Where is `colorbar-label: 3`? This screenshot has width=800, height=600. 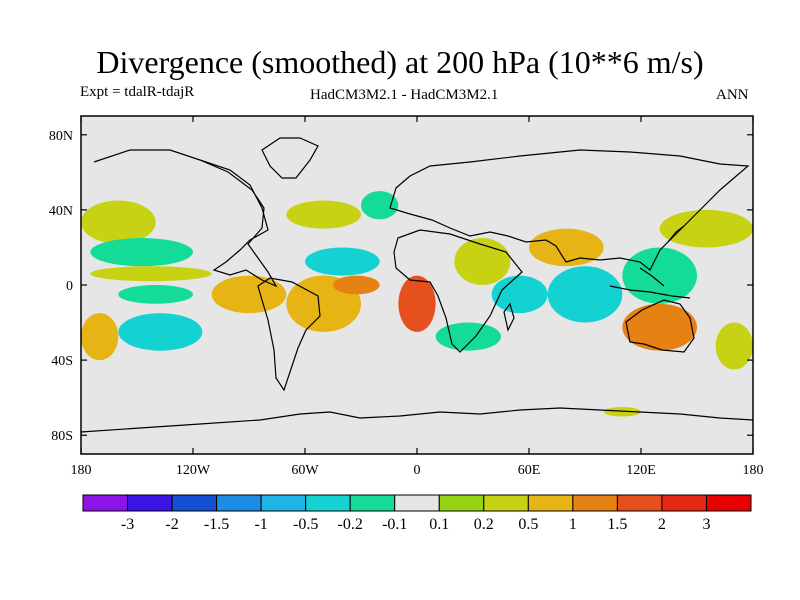
colorbar-label: 3 is located at coordinates (706, 524).